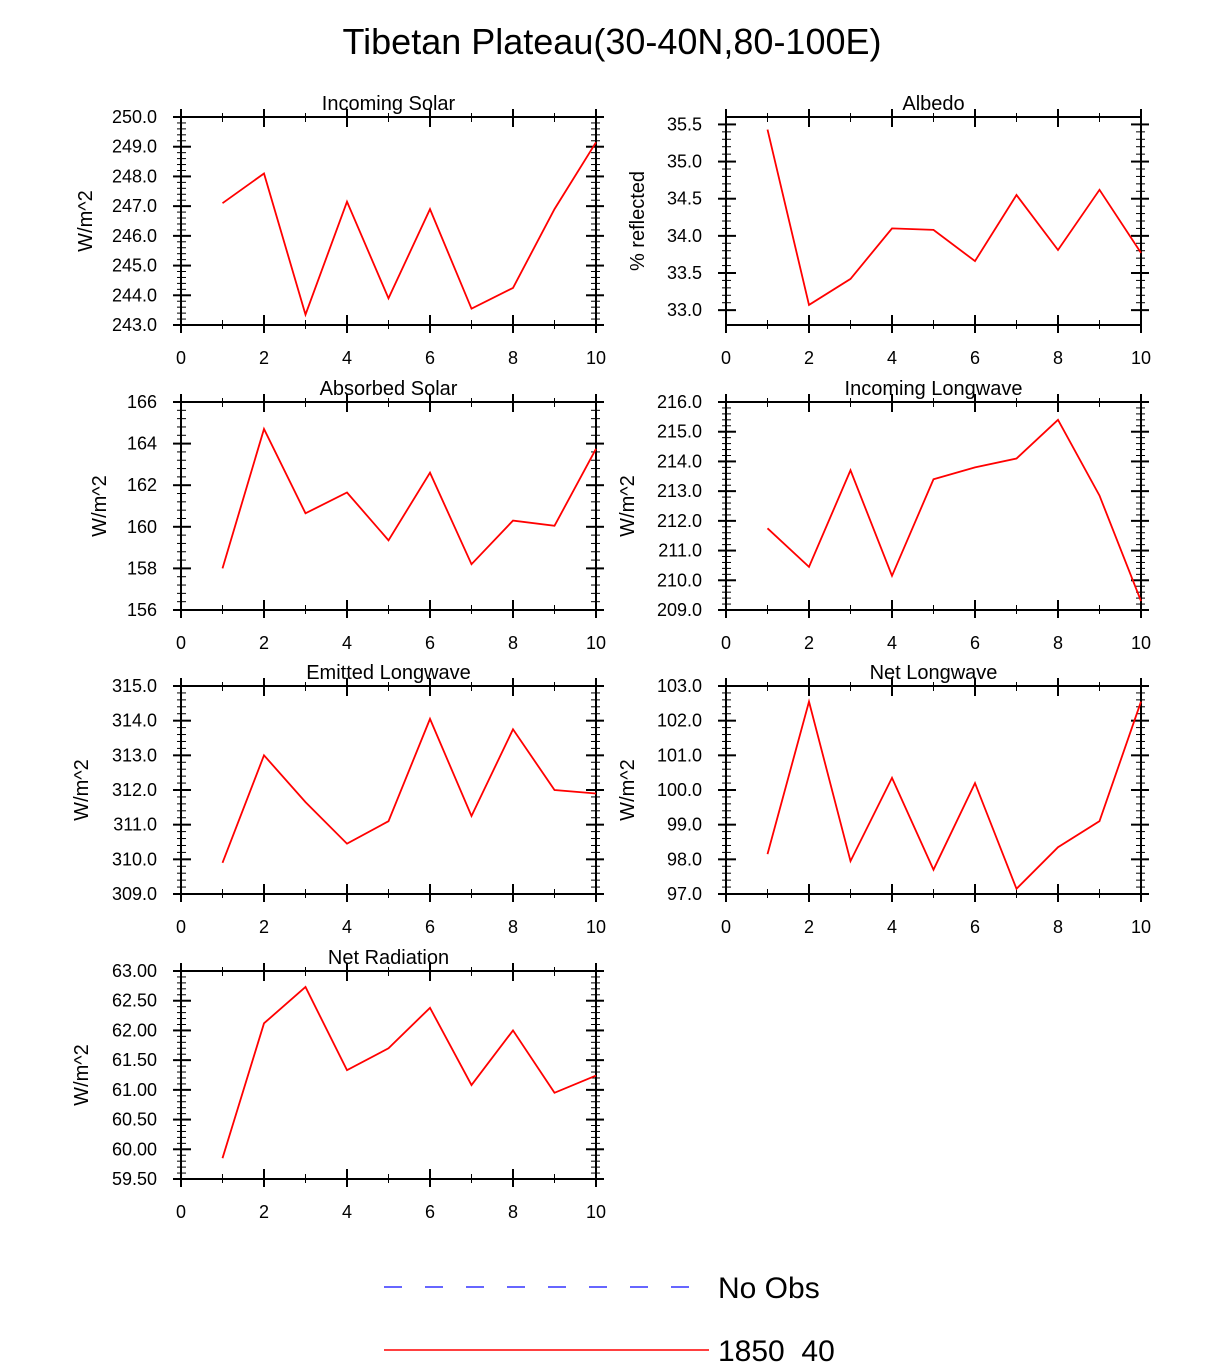  What do you see at coordinates (679, 755) in the screenshot?
I see `y-tick-label: 101.0` at bounding box center [679, 755].